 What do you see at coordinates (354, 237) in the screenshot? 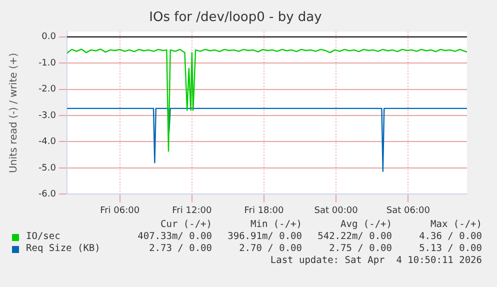
I see `text: 542.22m/ 0.00` at bounding box center [354, 237].